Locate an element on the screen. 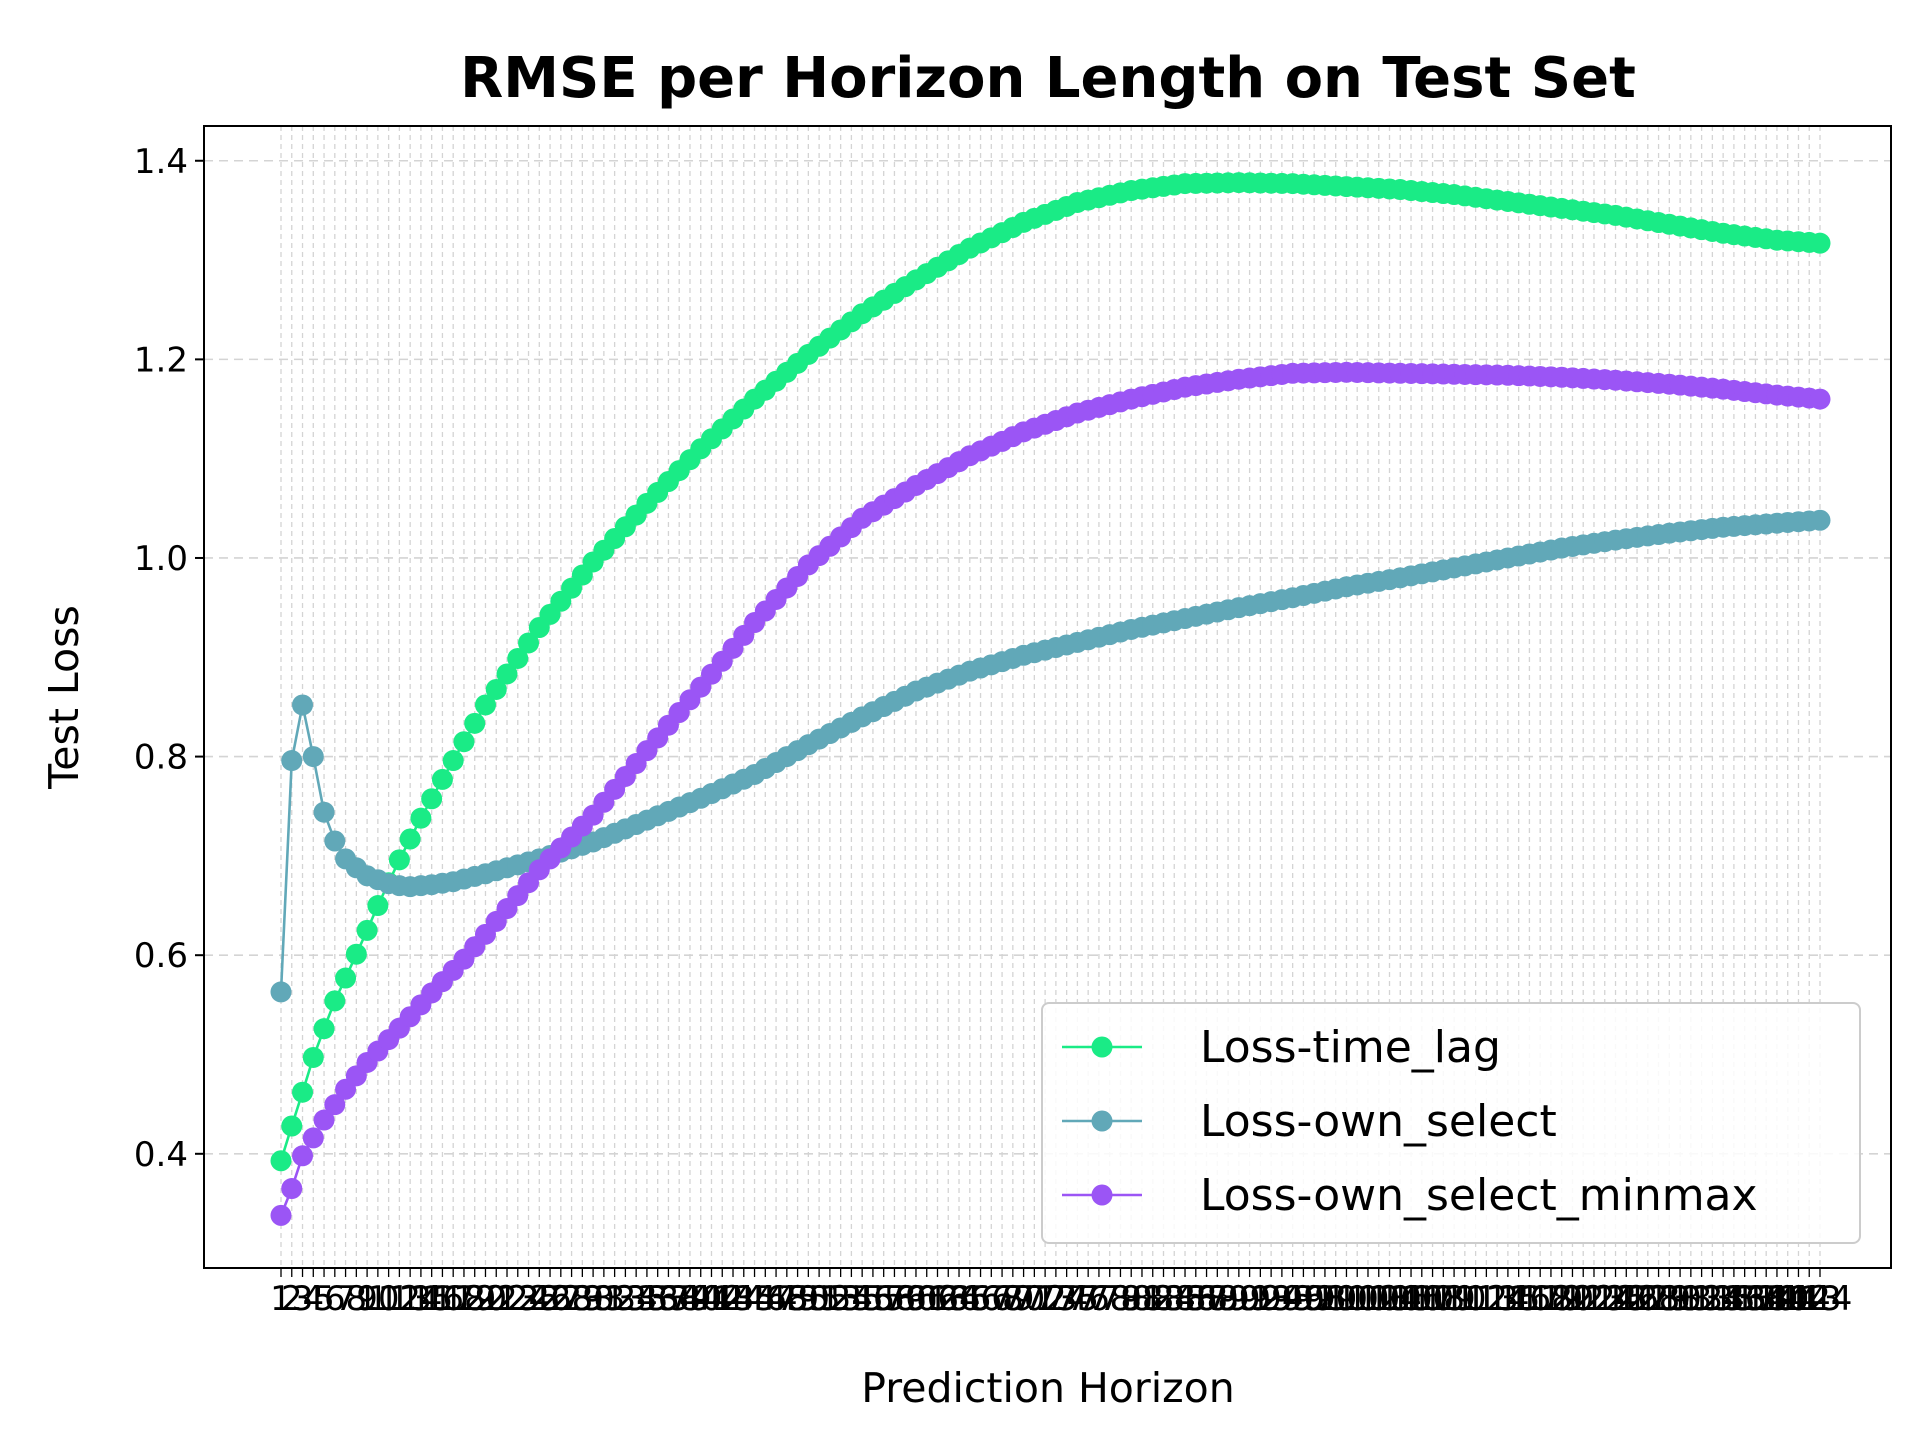 This screenshot has height=1440, width=1920. x-tick-label: 82 is located at coordinates (1152, 1299).